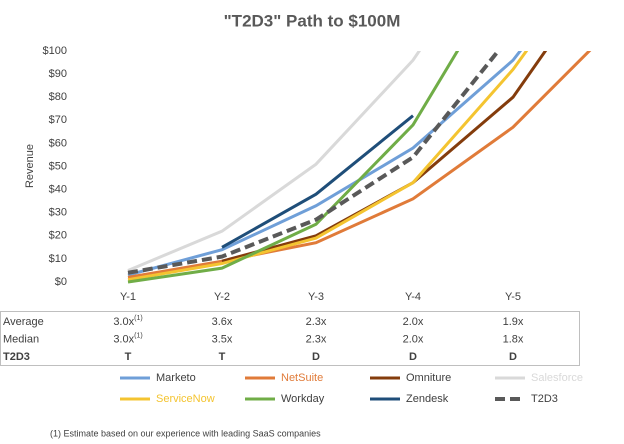  I want to click on row-label: Average, so click(23, 322).